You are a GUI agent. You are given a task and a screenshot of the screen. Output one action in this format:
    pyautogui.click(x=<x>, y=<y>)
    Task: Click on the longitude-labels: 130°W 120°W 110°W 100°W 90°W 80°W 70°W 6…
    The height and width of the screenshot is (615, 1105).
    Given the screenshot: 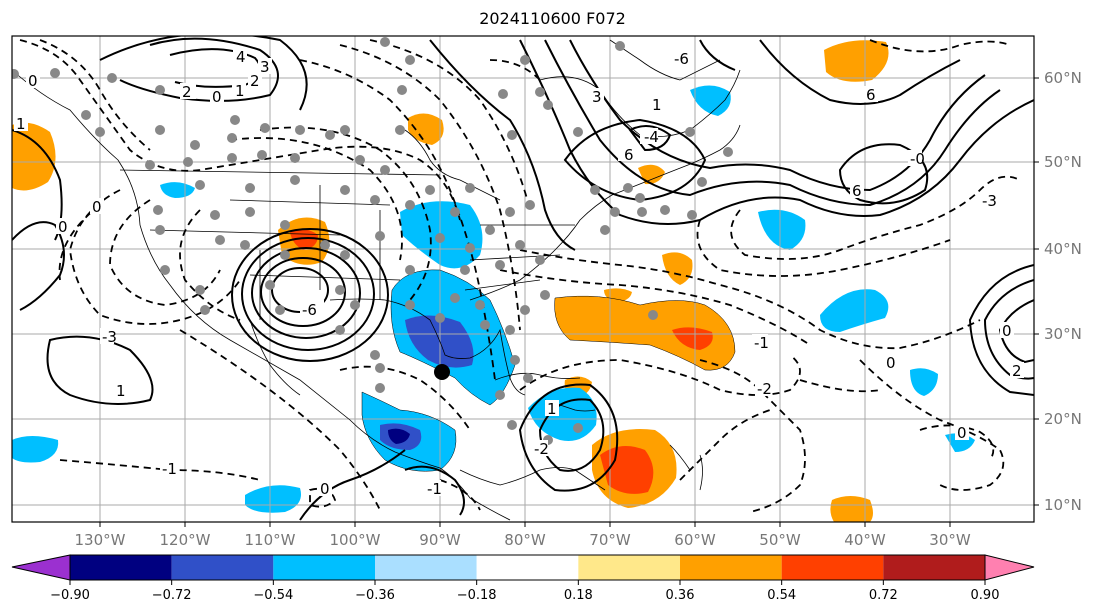 What is the action you would take?
    pyautogui.click(x=523, y=535)
    